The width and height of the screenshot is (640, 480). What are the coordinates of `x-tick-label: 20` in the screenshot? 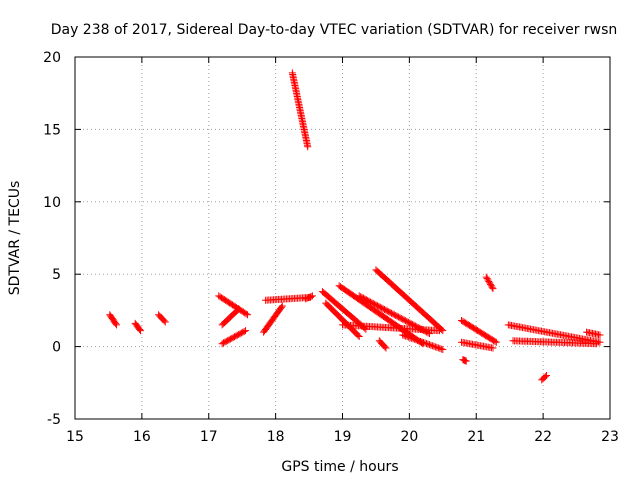 It's located at (409, 437).